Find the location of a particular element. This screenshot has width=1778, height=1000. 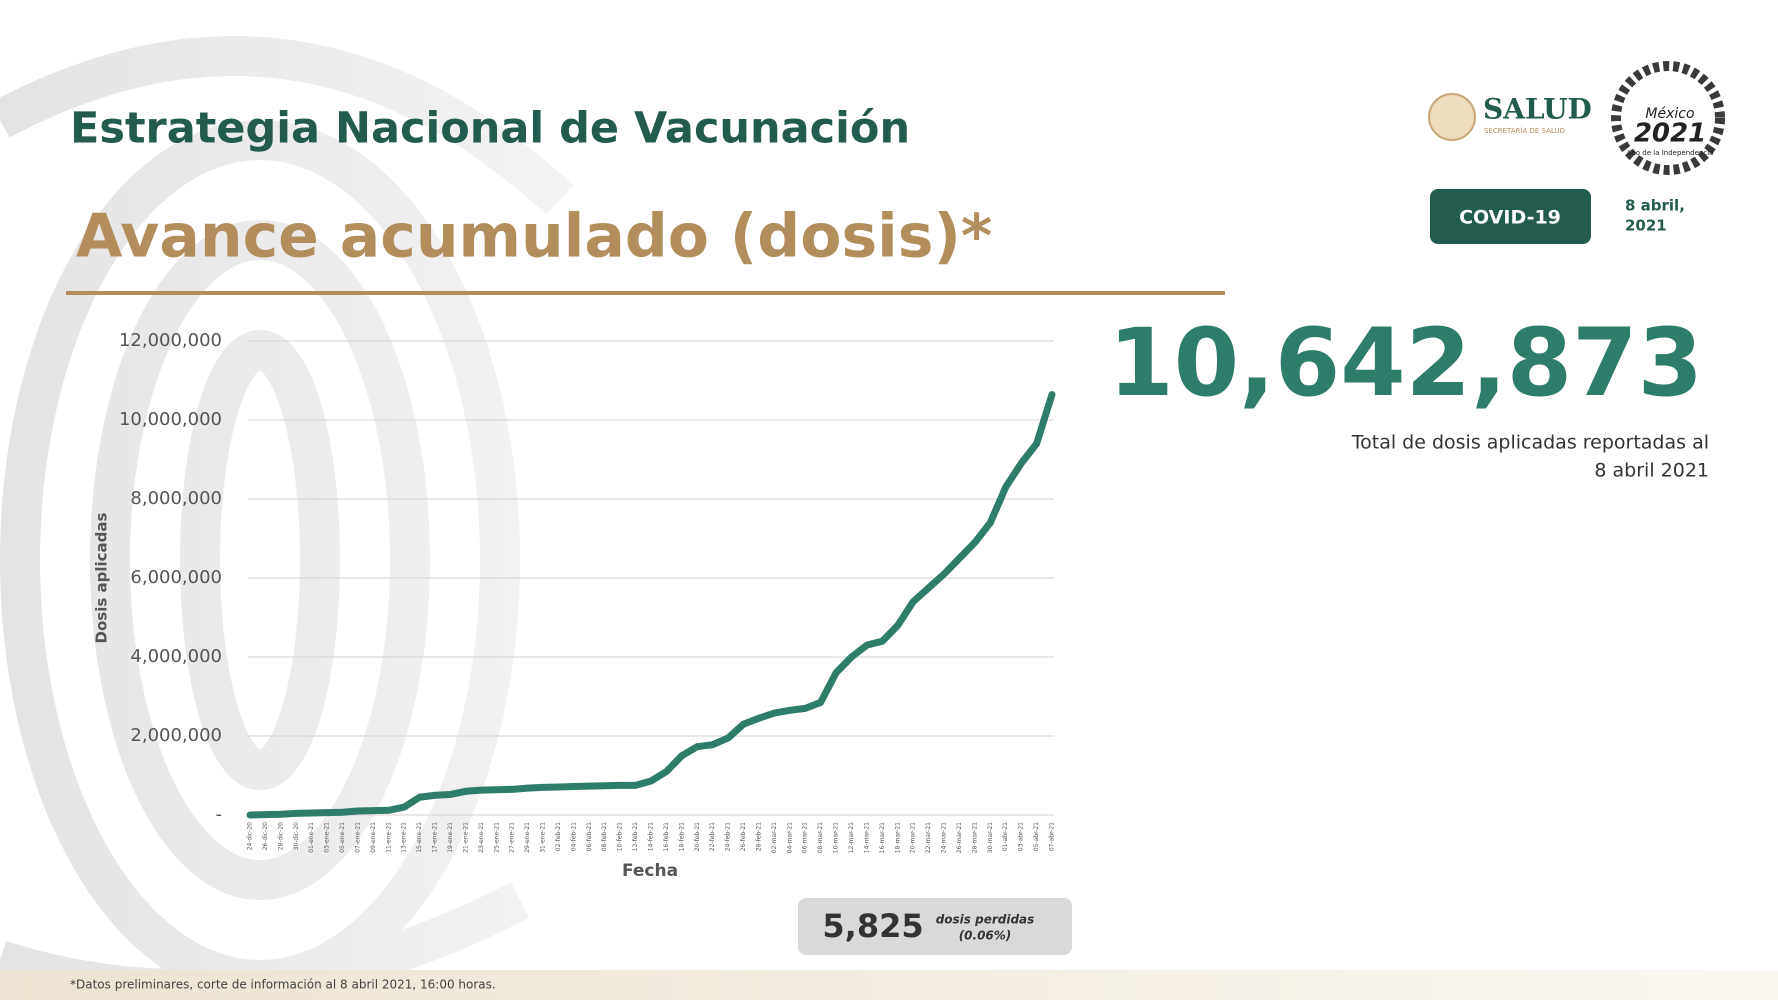

date-line: 8 abril, is located at coordinates (1655, 206).